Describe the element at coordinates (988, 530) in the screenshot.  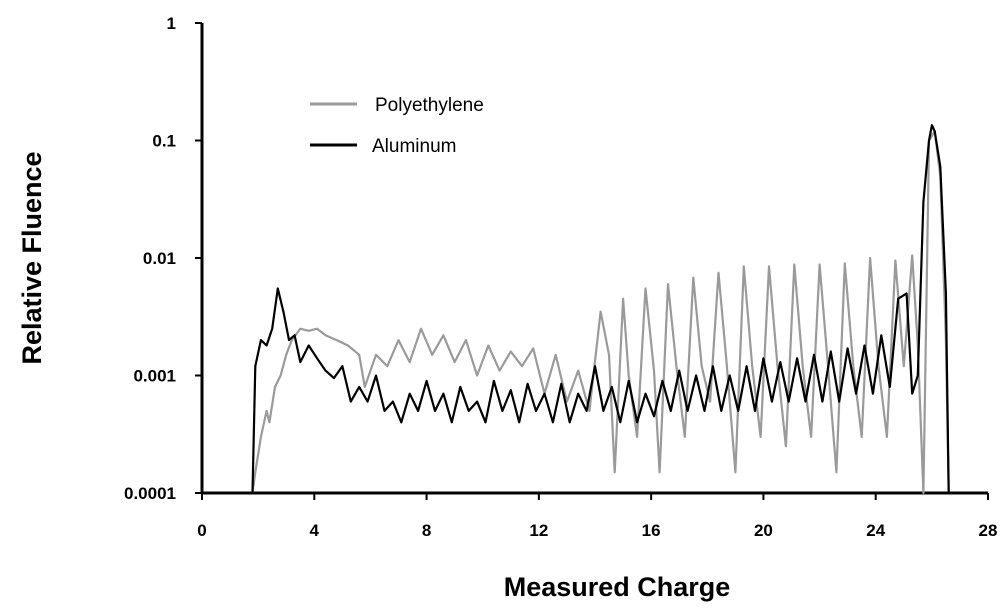
I see `x-tick-label: 28` at that location.